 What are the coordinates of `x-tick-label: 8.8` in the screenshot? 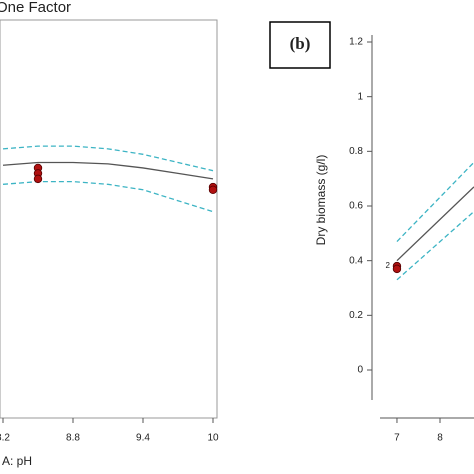 It's located at (73, 438).